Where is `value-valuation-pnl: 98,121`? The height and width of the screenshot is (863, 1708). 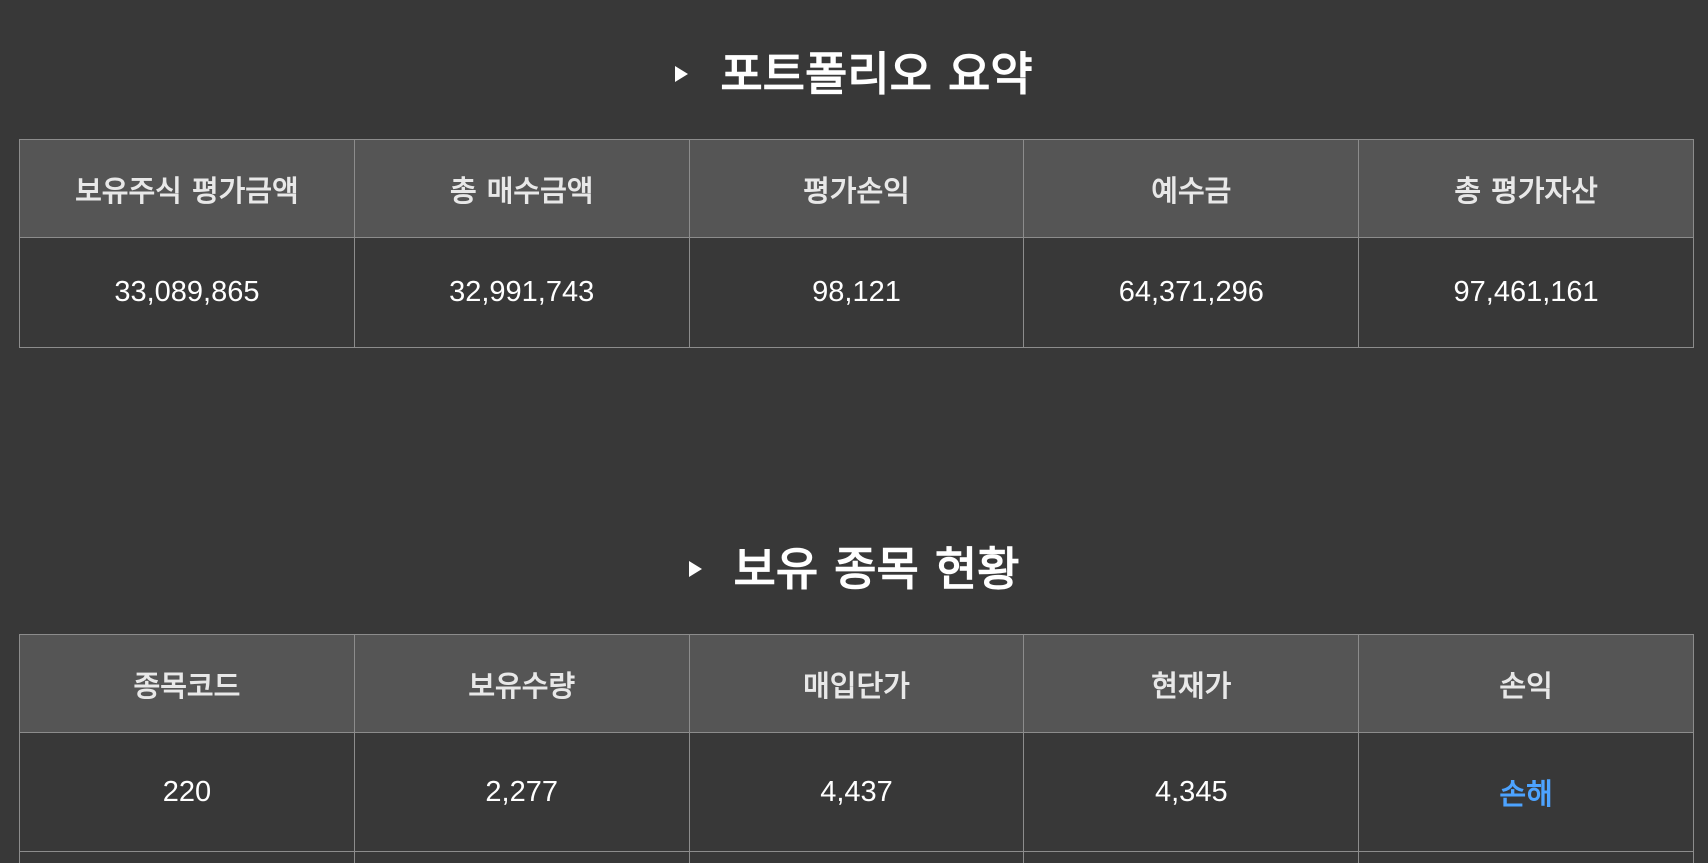
value-valuation-pnl: 98,121 is located at coordinates (856, 292).